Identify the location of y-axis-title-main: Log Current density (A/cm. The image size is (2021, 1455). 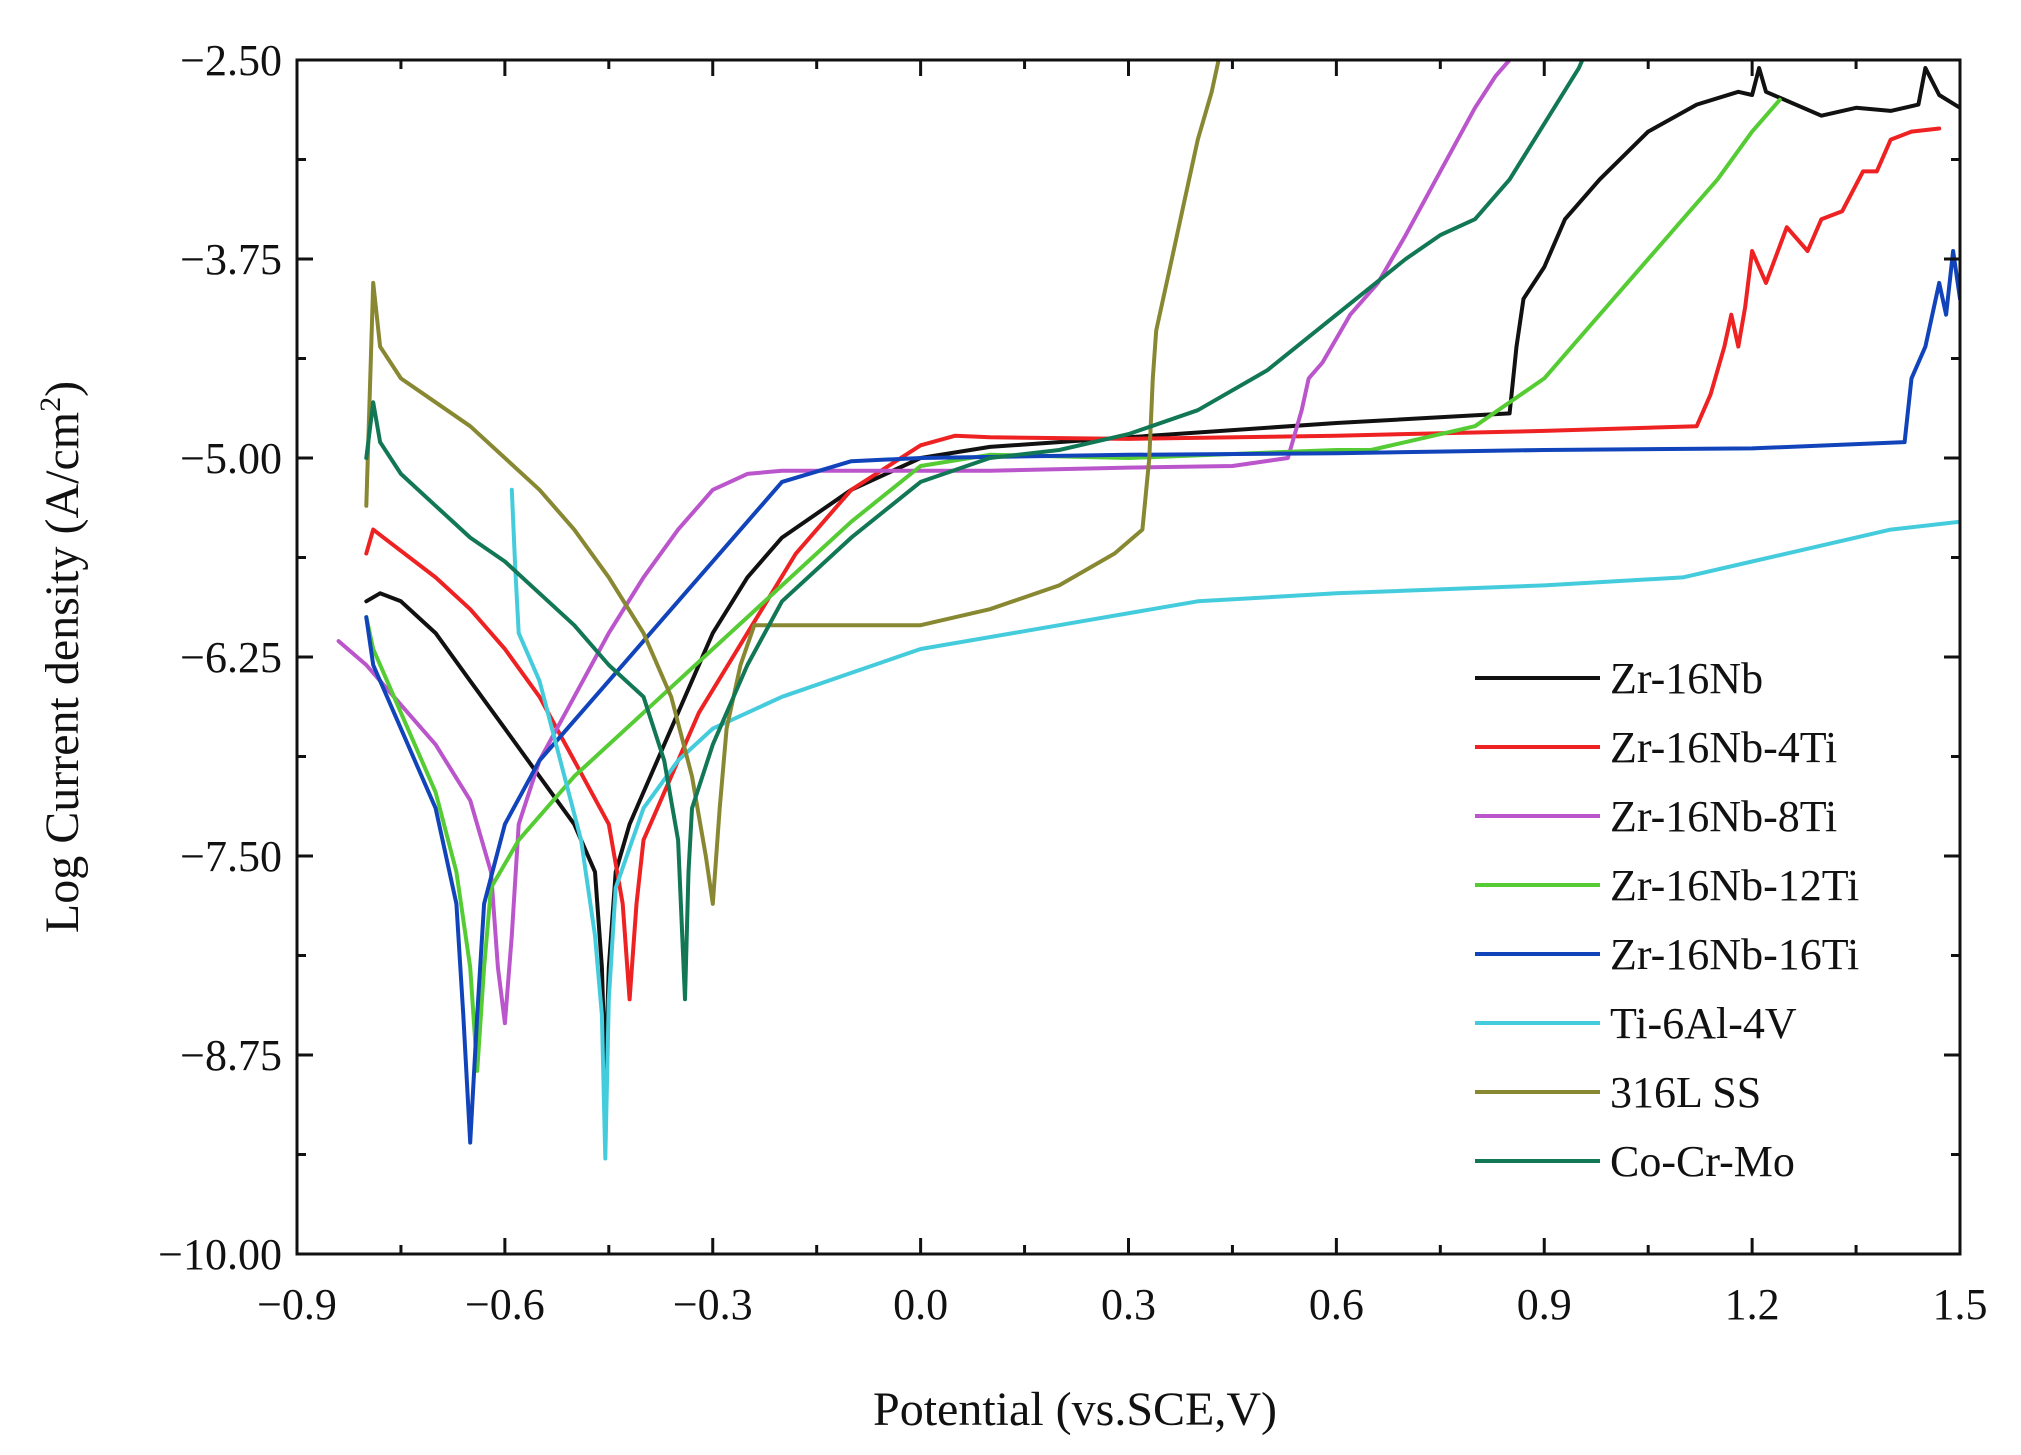
(62, 672).